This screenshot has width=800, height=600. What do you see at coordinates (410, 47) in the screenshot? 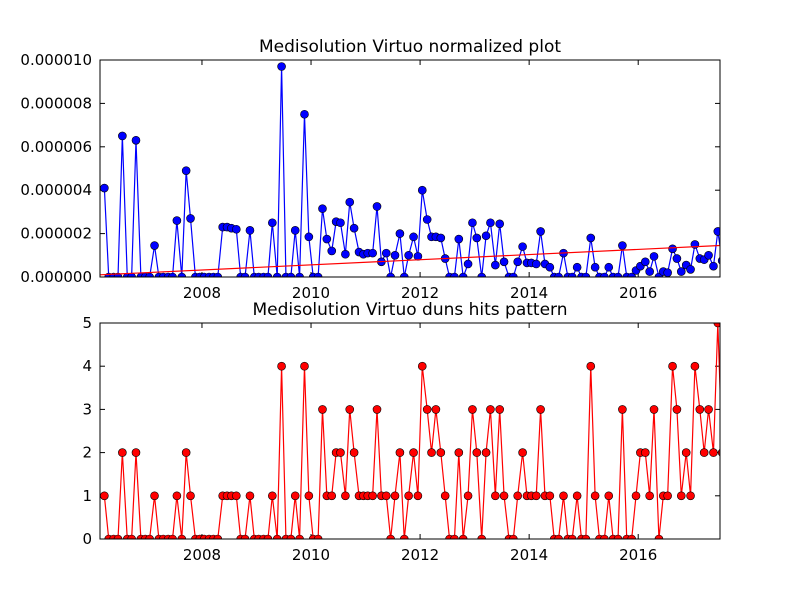
I see `chart-title: Medisolution Virtuo normalized plot` at bounding box center [410, 47].